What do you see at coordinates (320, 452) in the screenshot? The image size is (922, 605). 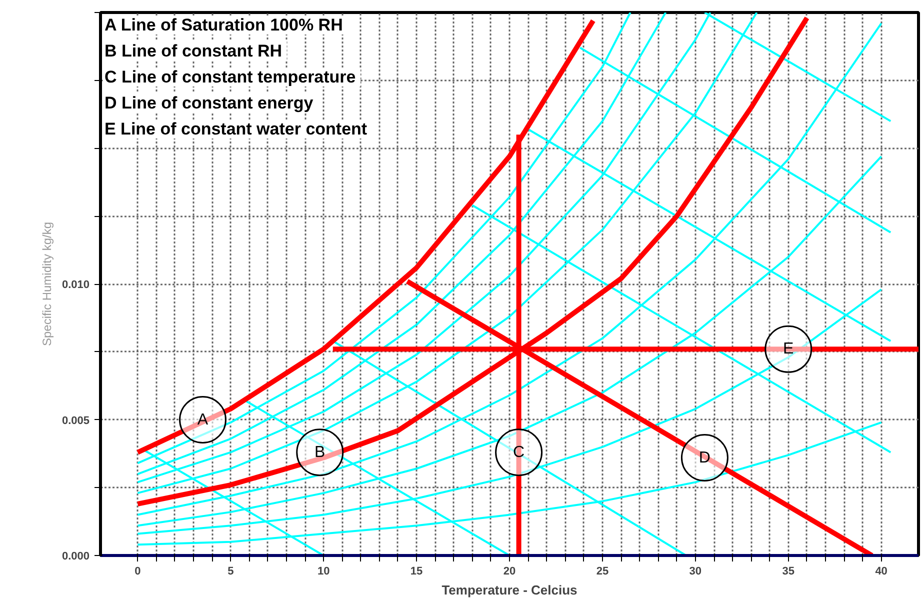 I see `annotation: B` at bounding box center [320, 452].